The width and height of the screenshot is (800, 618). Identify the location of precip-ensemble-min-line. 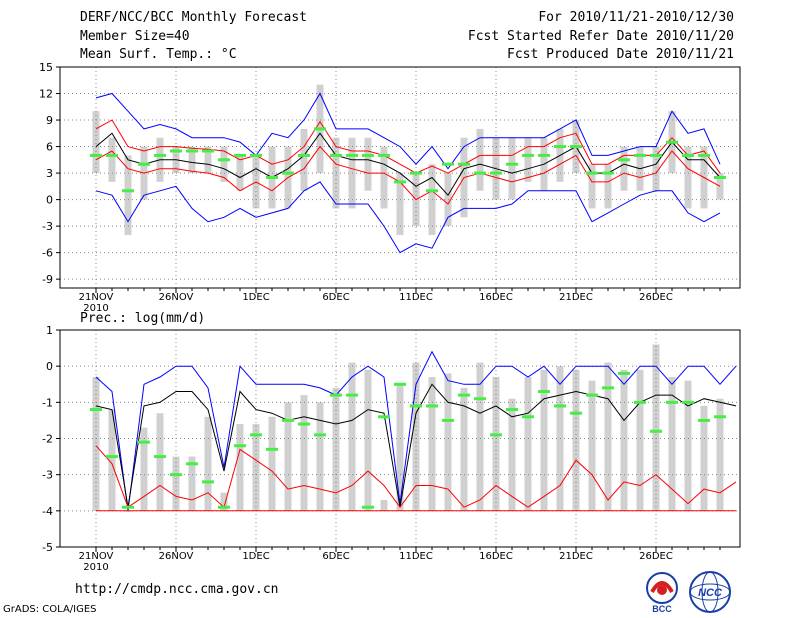
(416, 477).